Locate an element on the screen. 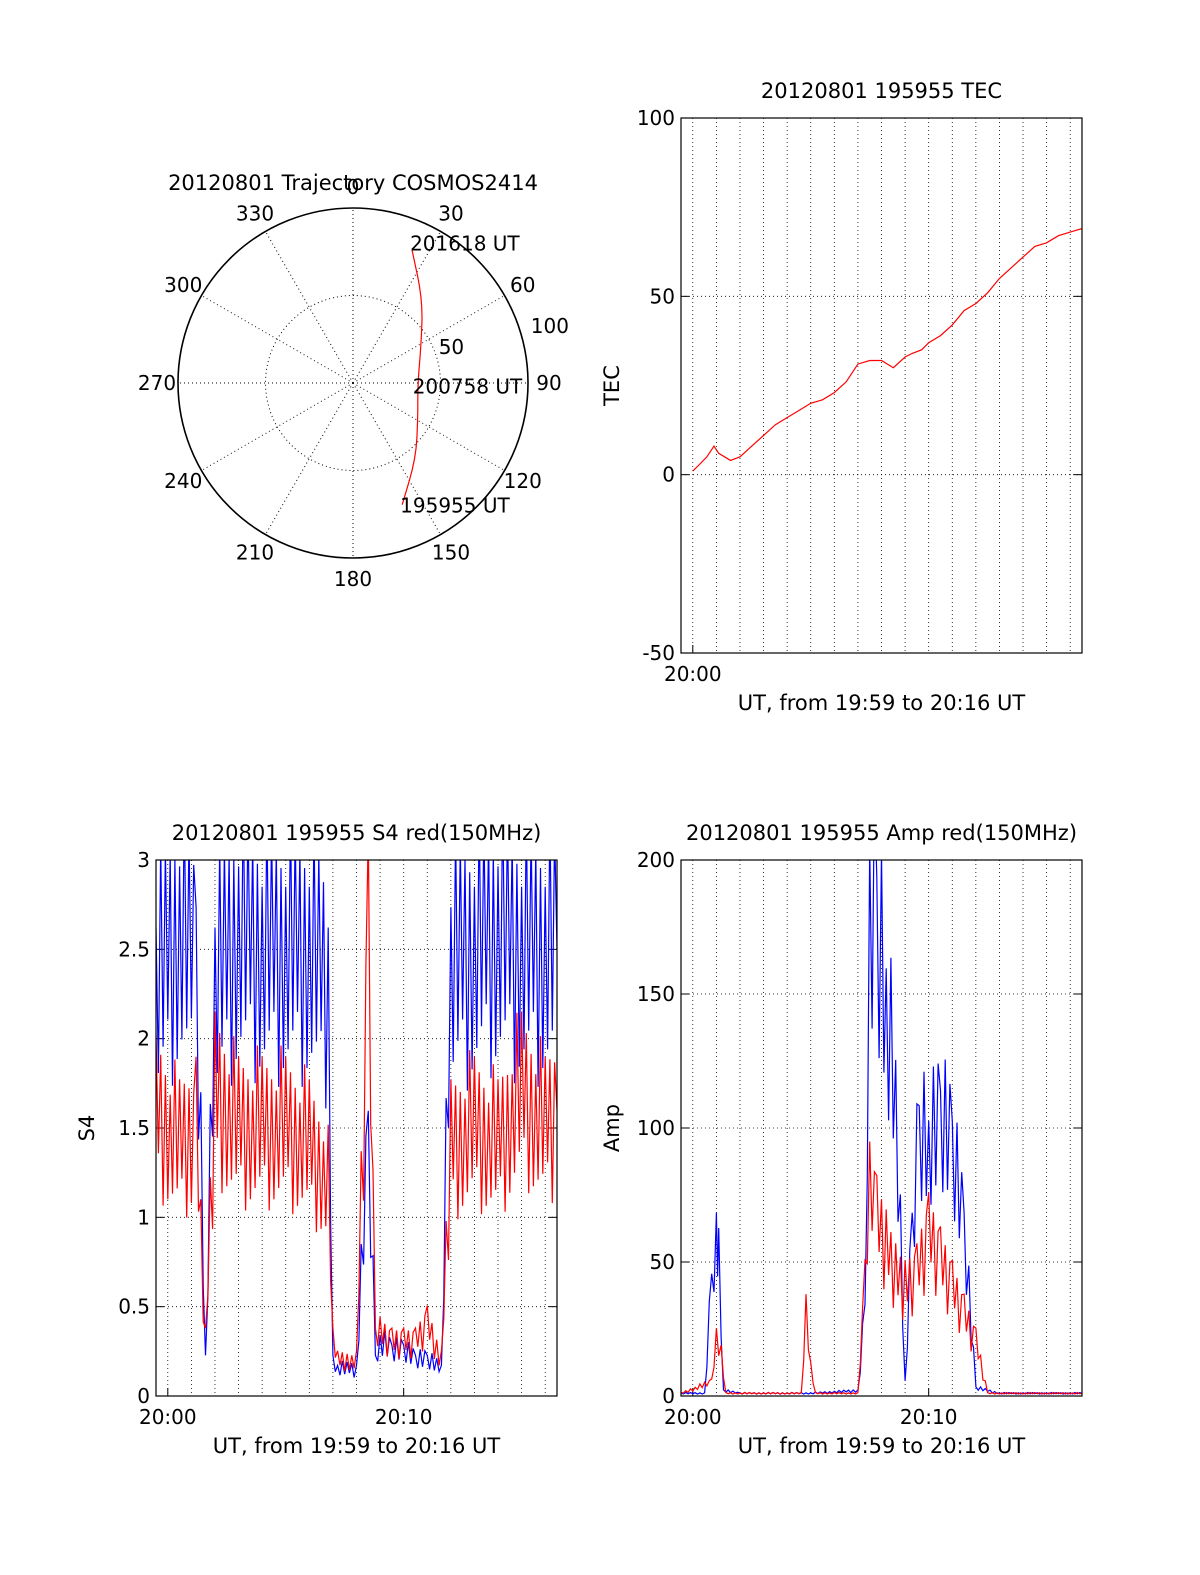 The height and width of the screenshot is (1575, 1200). s4-ytick-label: 1 is located at coordinates (143, 1217).